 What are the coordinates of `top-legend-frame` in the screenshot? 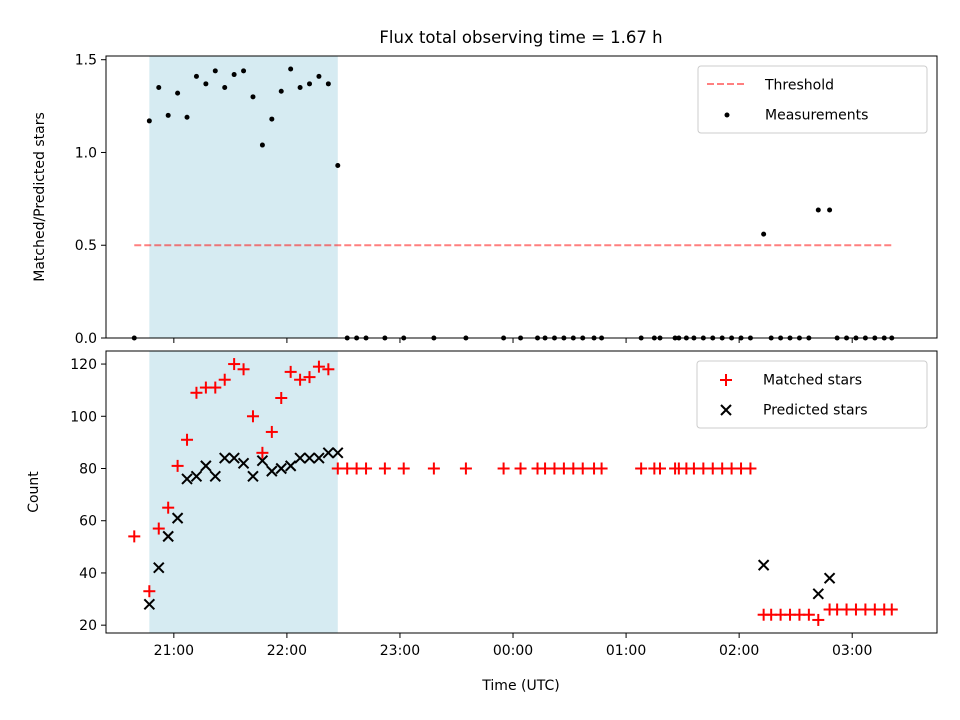 It's located at (812, 99).